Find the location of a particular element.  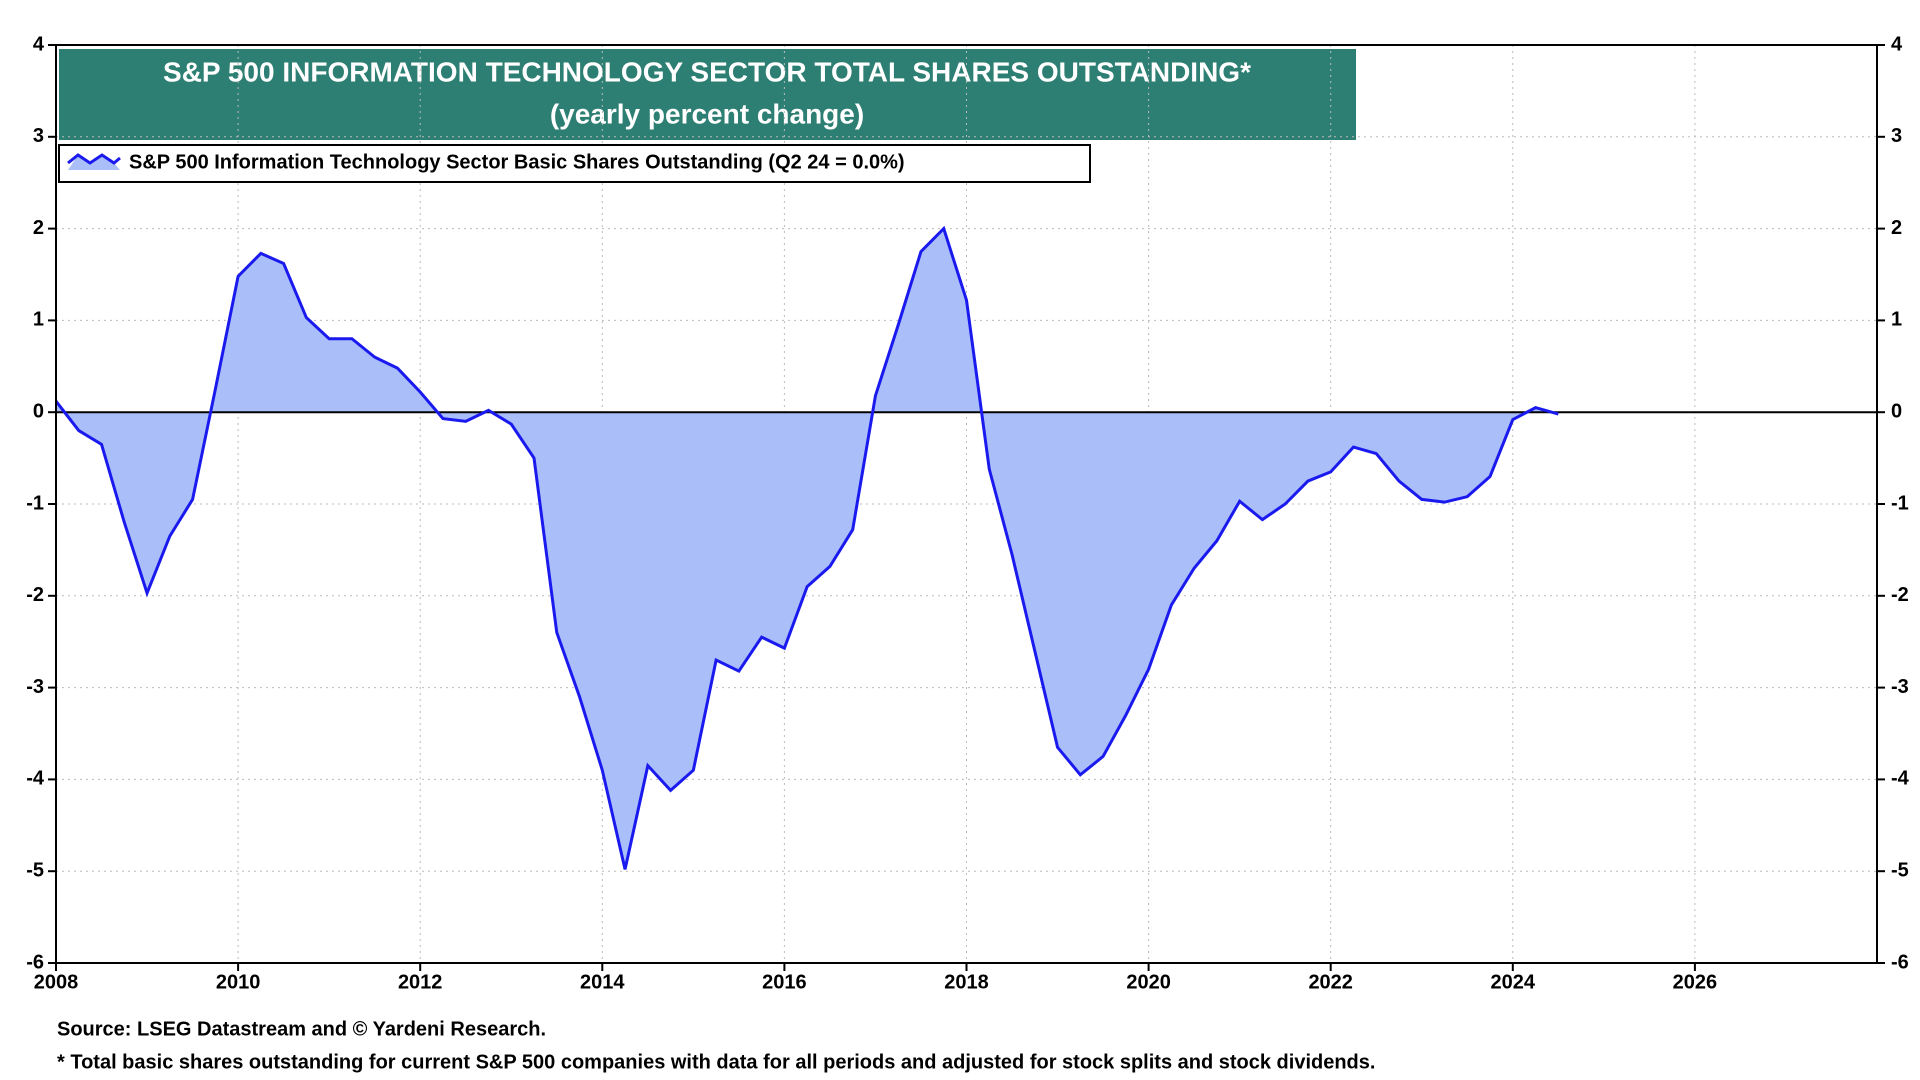

y-tick-label: -3 is located at coordinates (35, 687).